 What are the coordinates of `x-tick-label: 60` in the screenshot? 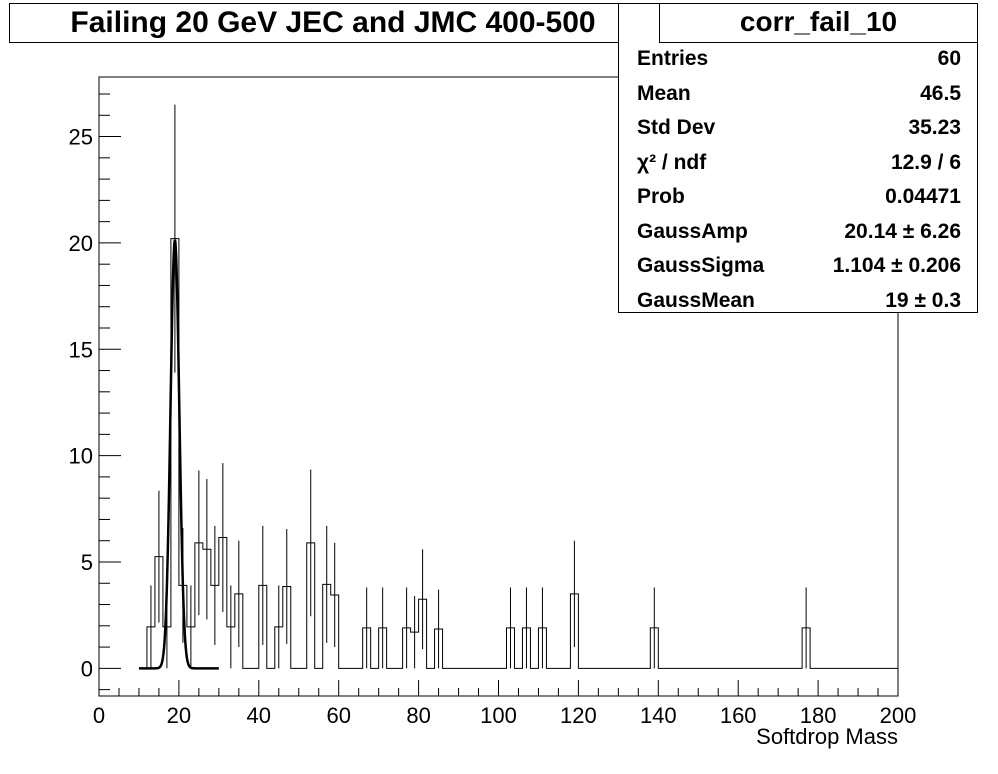 It's located at (338, 715).